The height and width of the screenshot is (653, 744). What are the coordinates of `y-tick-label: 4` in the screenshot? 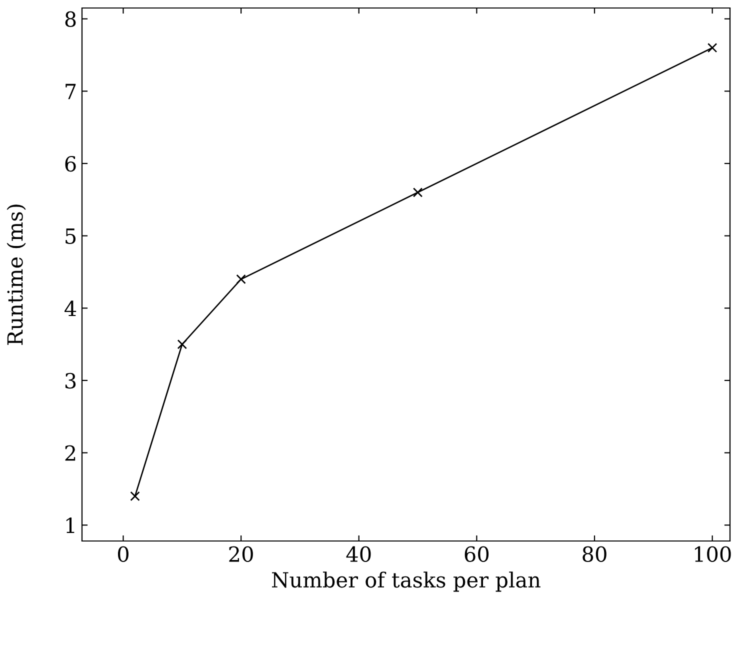 It's located at (70, 308).